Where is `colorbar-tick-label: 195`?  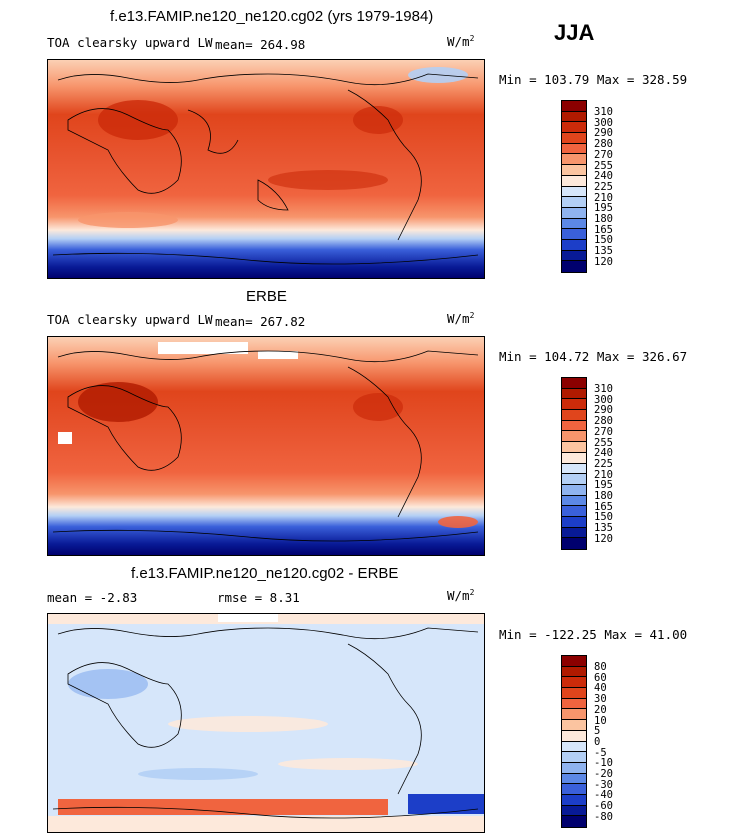
colorbar-tick-label: 195 is located at coordinates (603, 485).